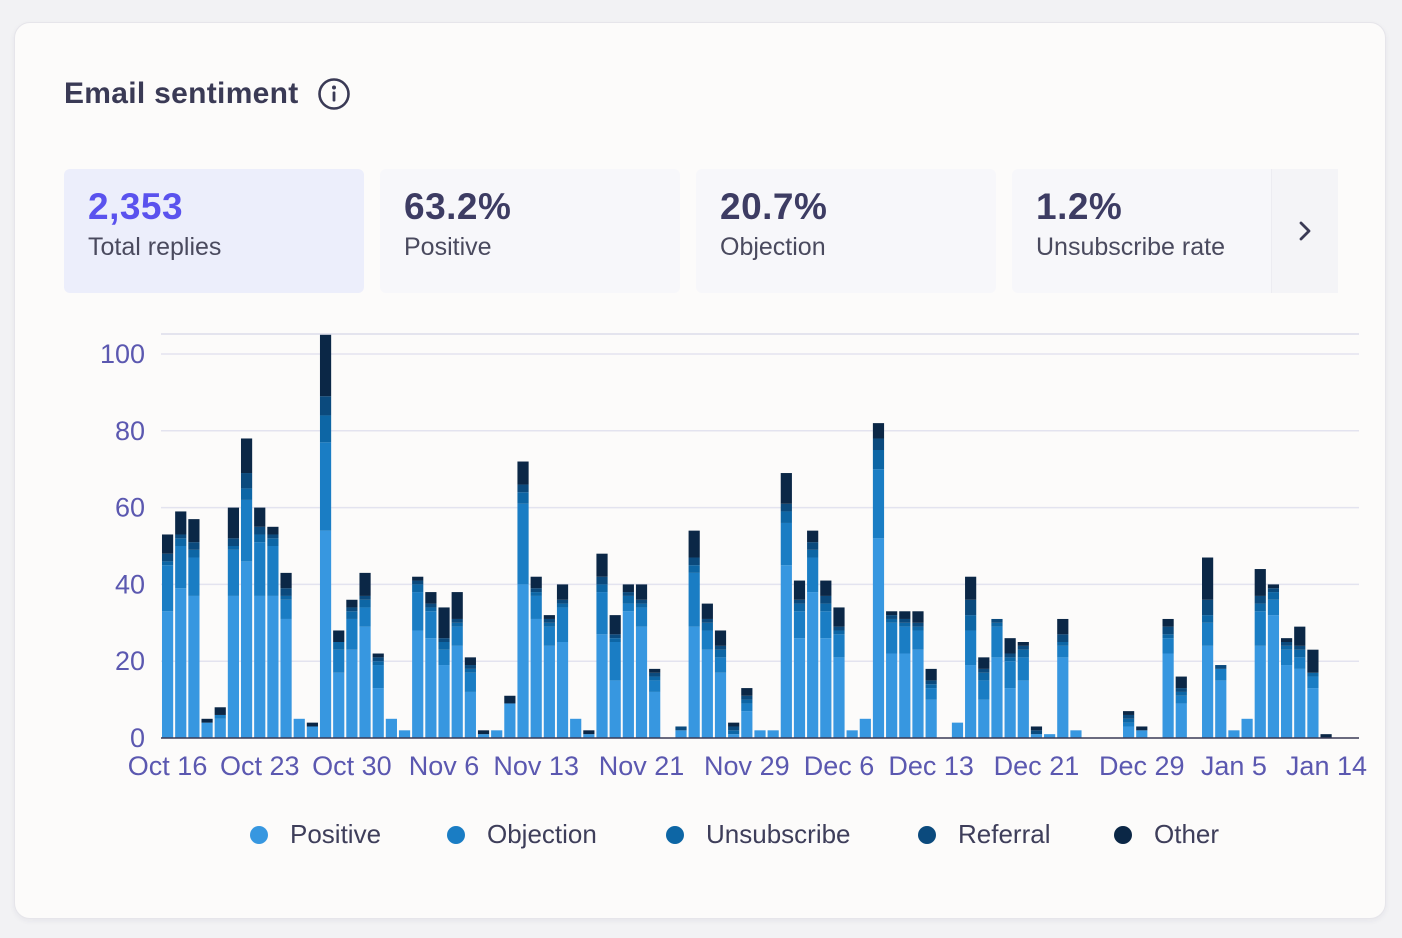  I want to click on info-circle-icon, so click(334, 94).